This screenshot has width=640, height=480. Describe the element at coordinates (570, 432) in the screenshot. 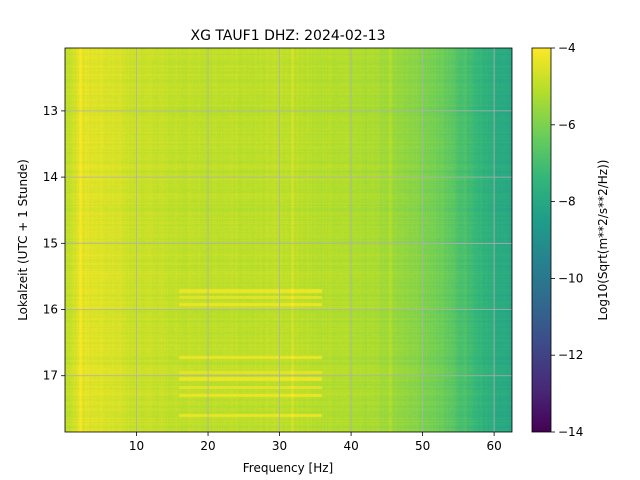

I see `colorbar-tick-label: −14` at that location.